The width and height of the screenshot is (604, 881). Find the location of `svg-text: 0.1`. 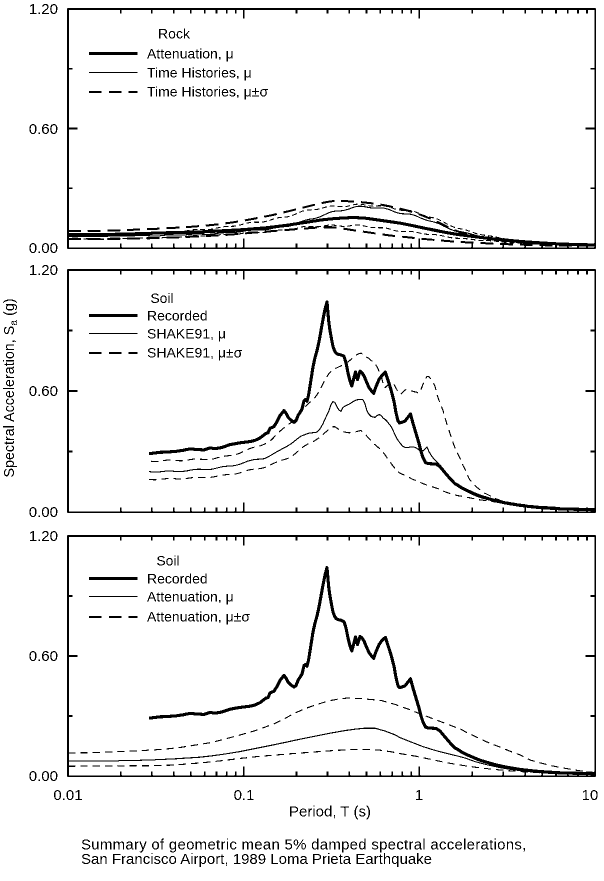

svg-text: 0.1 is located at coordinates (244, 795).